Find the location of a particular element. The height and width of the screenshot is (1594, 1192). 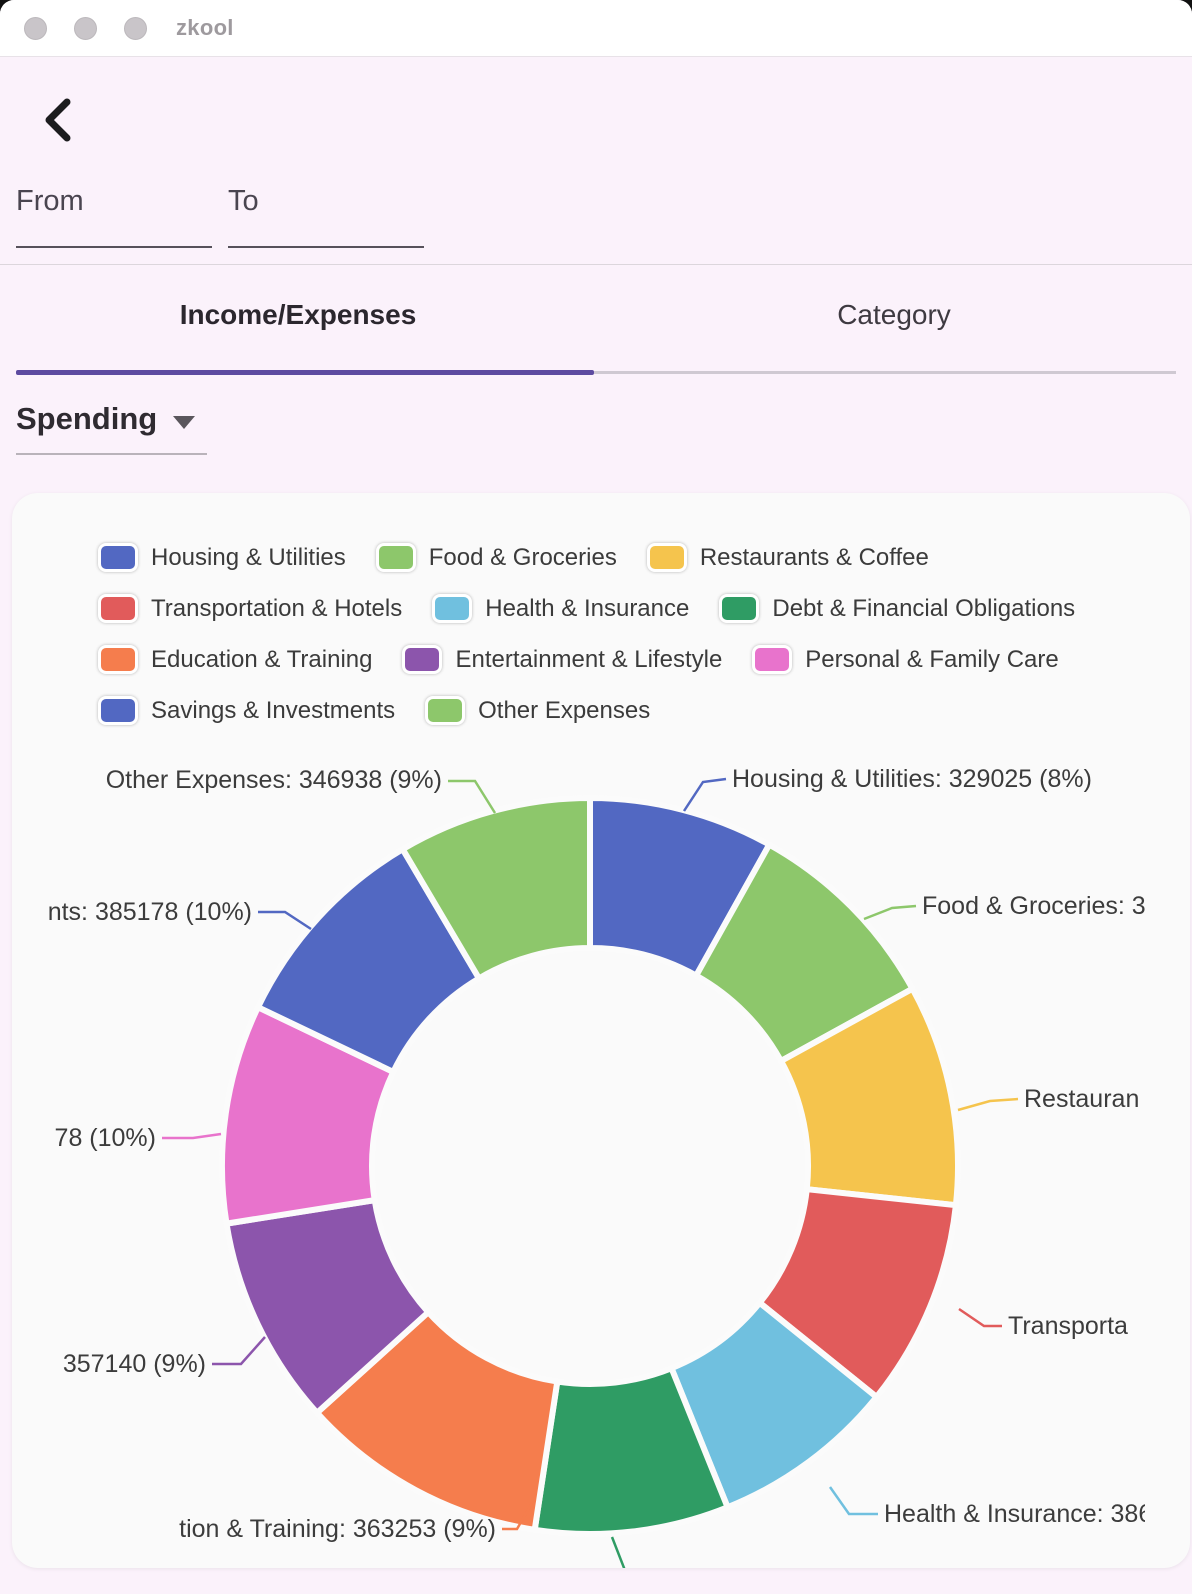

legend-item-housing-utilities: Housing & Utilities is located at coordinates (222, 557).